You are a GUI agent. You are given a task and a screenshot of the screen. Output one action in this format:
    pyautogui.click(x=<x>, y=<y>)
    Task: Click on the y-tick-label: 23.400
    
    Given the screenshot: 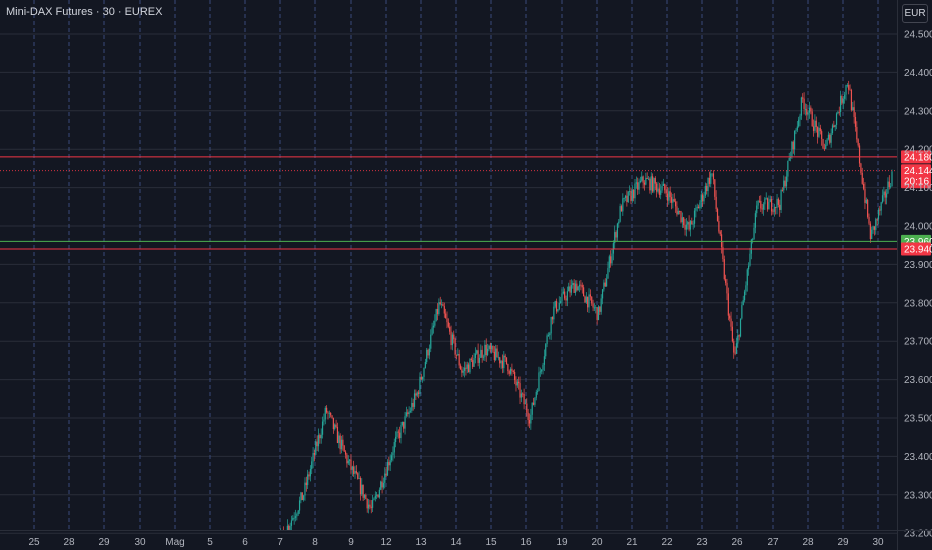 What is the action you would take?
    pyautogui.click(x=918, y=457)
    